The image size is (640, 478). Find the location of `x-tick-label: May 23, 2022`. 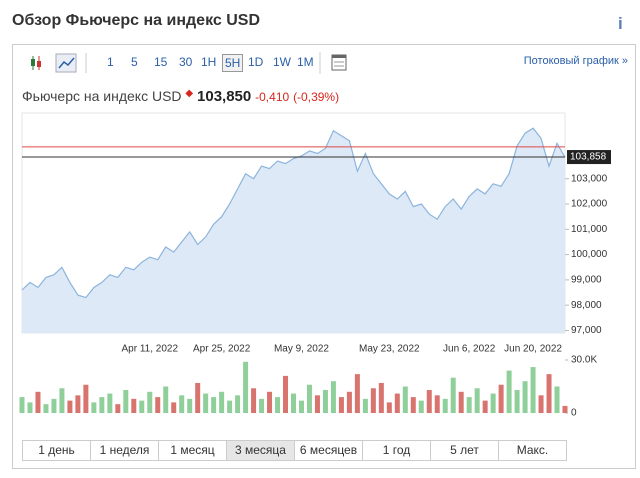

x-tick-label: May 23, 2022 is located at coordinates (389, 349).